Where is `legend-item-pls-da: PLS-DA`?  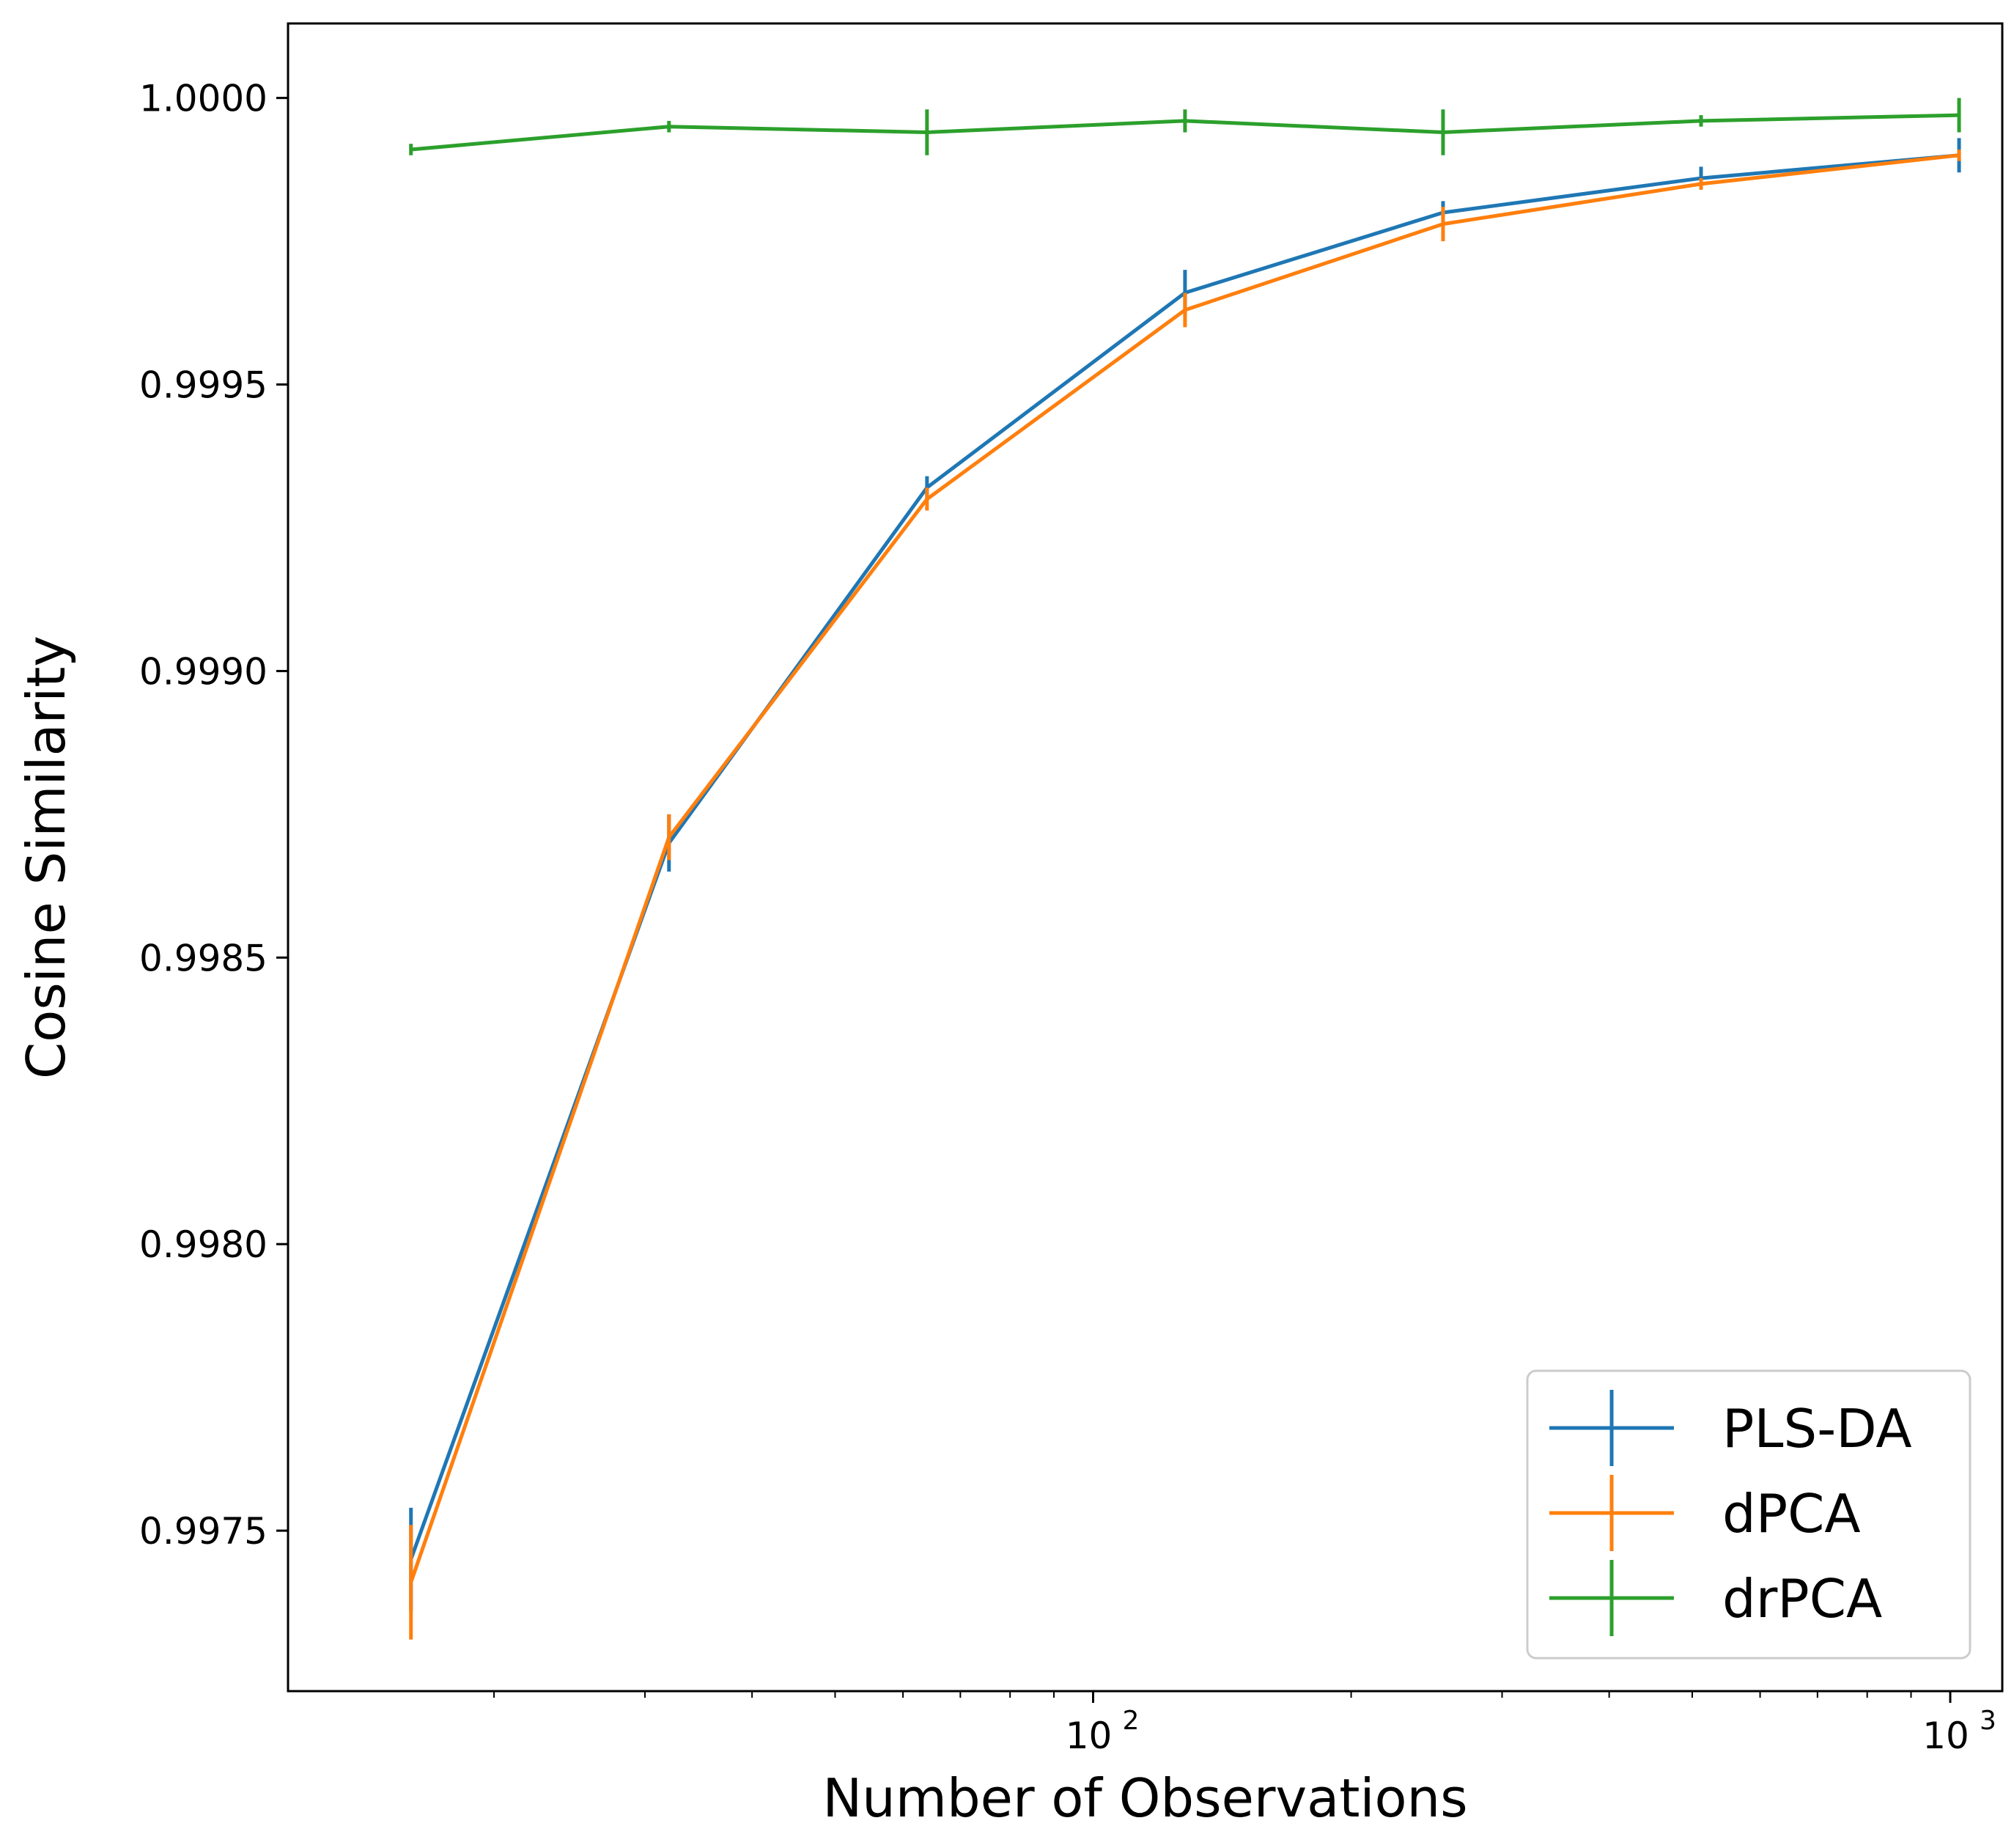 legend-item-pls-da: PLS-DA is located at coordinates (1731, 1428).